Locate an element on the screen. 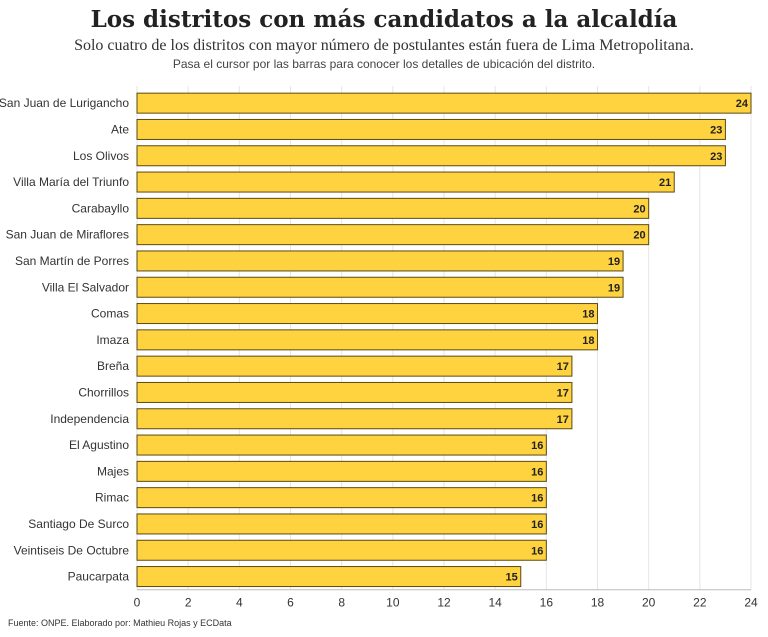  x-tick-label: 16 is located at coordinates (547, 603).